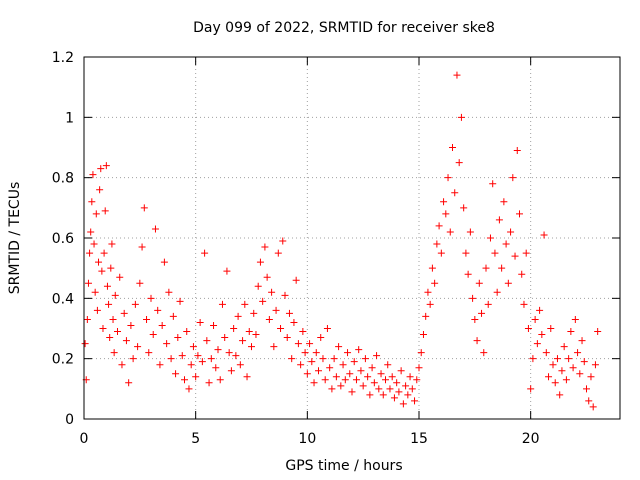 This screenshot has width=640, height=480. Describe the element at coordinates (15, 238) in the screenshot. I see `y-axis-label: SRMTID / TECUs` at that location.